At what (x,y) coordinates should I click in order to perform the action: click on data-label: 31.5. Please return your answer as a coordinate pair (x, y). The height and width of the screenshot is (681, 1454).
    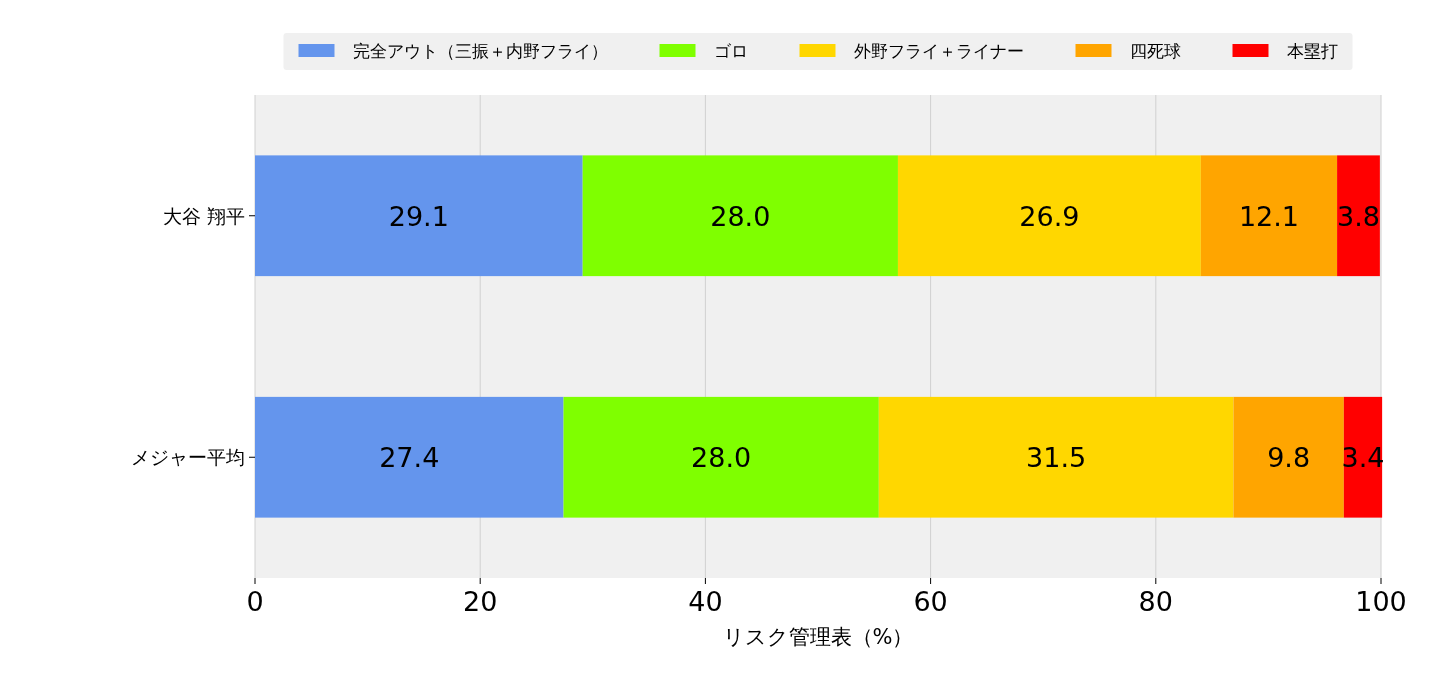
    Looking at the image, I should click on (1056, 458).